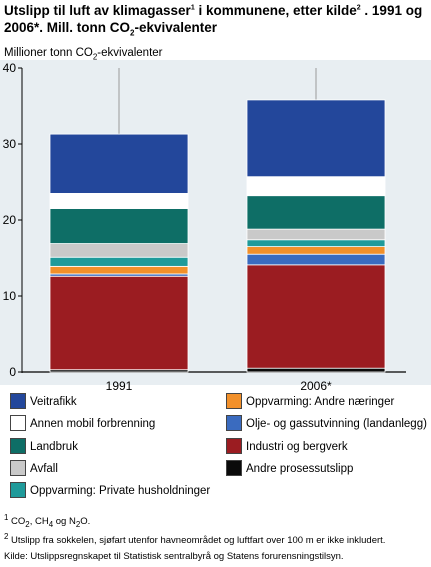  What do you see at coordinates (336, 424) in the screenshot?
I see `legend-label: Olje- og gassutvinning (landanlegg)` at bounding box center [336, 424].